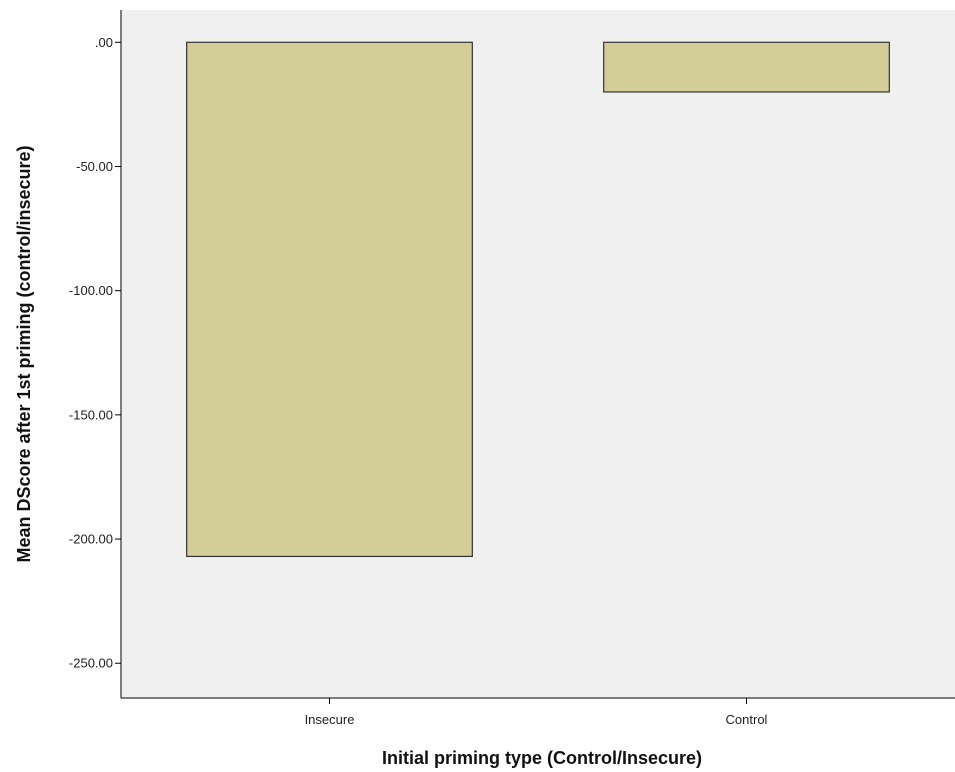  What do you see at coordinates (746, 67) in the screenshot?
I see `bar-control` at bounding box center [746, 67].